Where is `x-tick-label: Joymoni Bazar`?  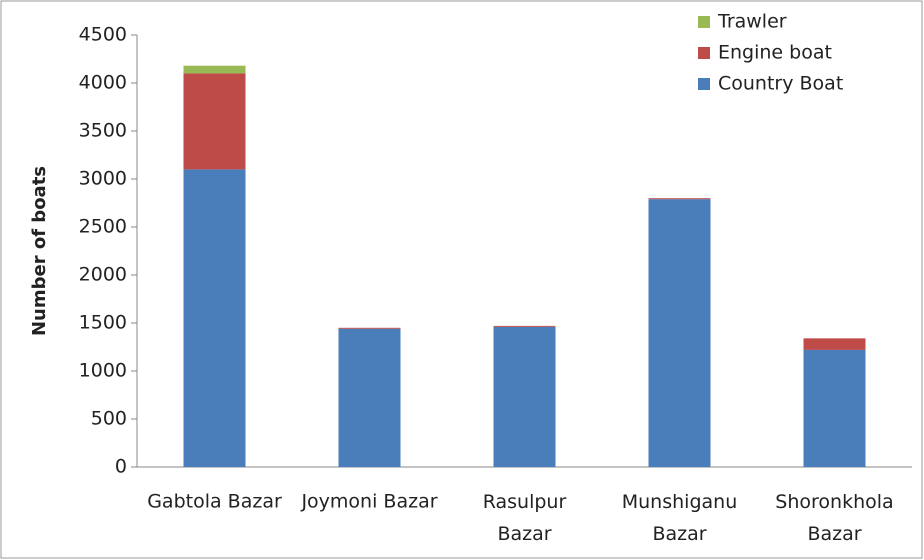 x-tick-label: Joymoni Bazar is located at coordinates (368, 502).